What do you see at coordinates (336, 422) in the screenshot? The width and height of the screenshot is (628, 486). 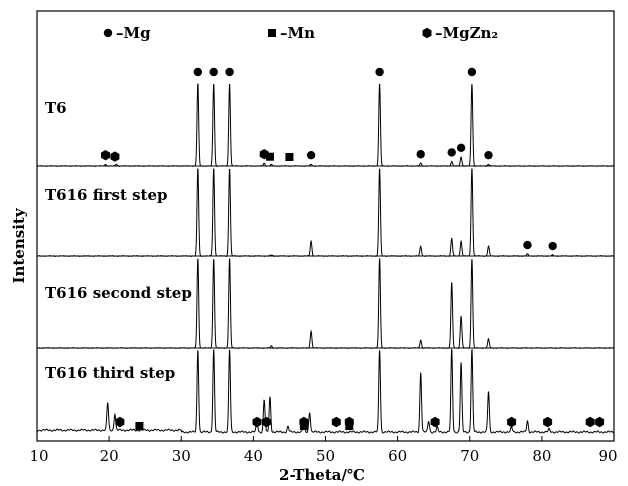 I see `marker-4-7-mgzn2` at bounding box center [336, 422].